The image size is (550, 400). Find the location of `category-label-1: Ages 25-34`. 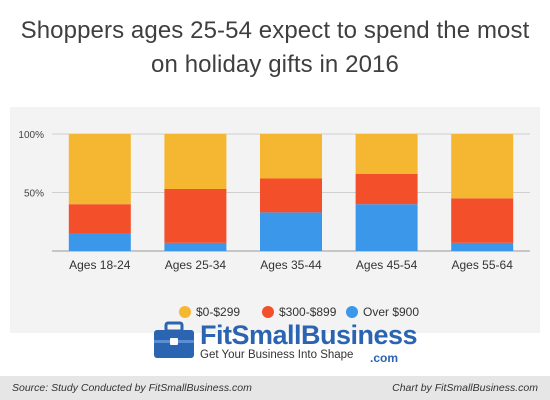

category-label-1: Ages 25-34 is located at coordinates (196, 265).